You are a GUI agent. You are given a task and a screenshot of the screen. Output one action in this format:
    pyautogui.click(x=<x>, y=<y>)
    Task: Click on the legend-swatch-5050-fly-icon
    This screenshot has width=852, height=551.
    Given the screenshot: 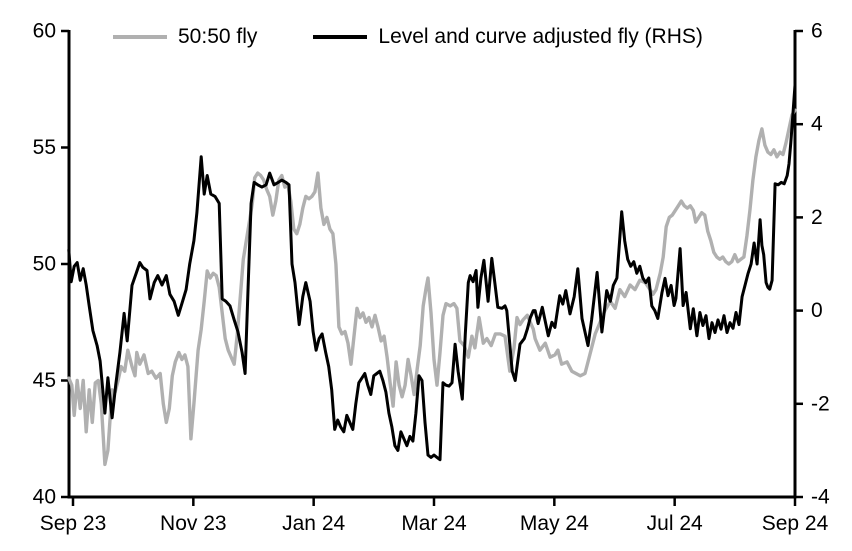 What is the action you would take?
    pyautogui.click(x=140, y=36)
    